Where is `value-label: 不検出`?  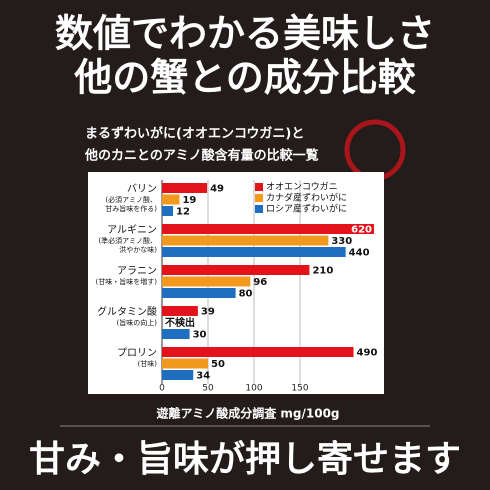 value-label: 不検出 is located at coordinates (180, 322).